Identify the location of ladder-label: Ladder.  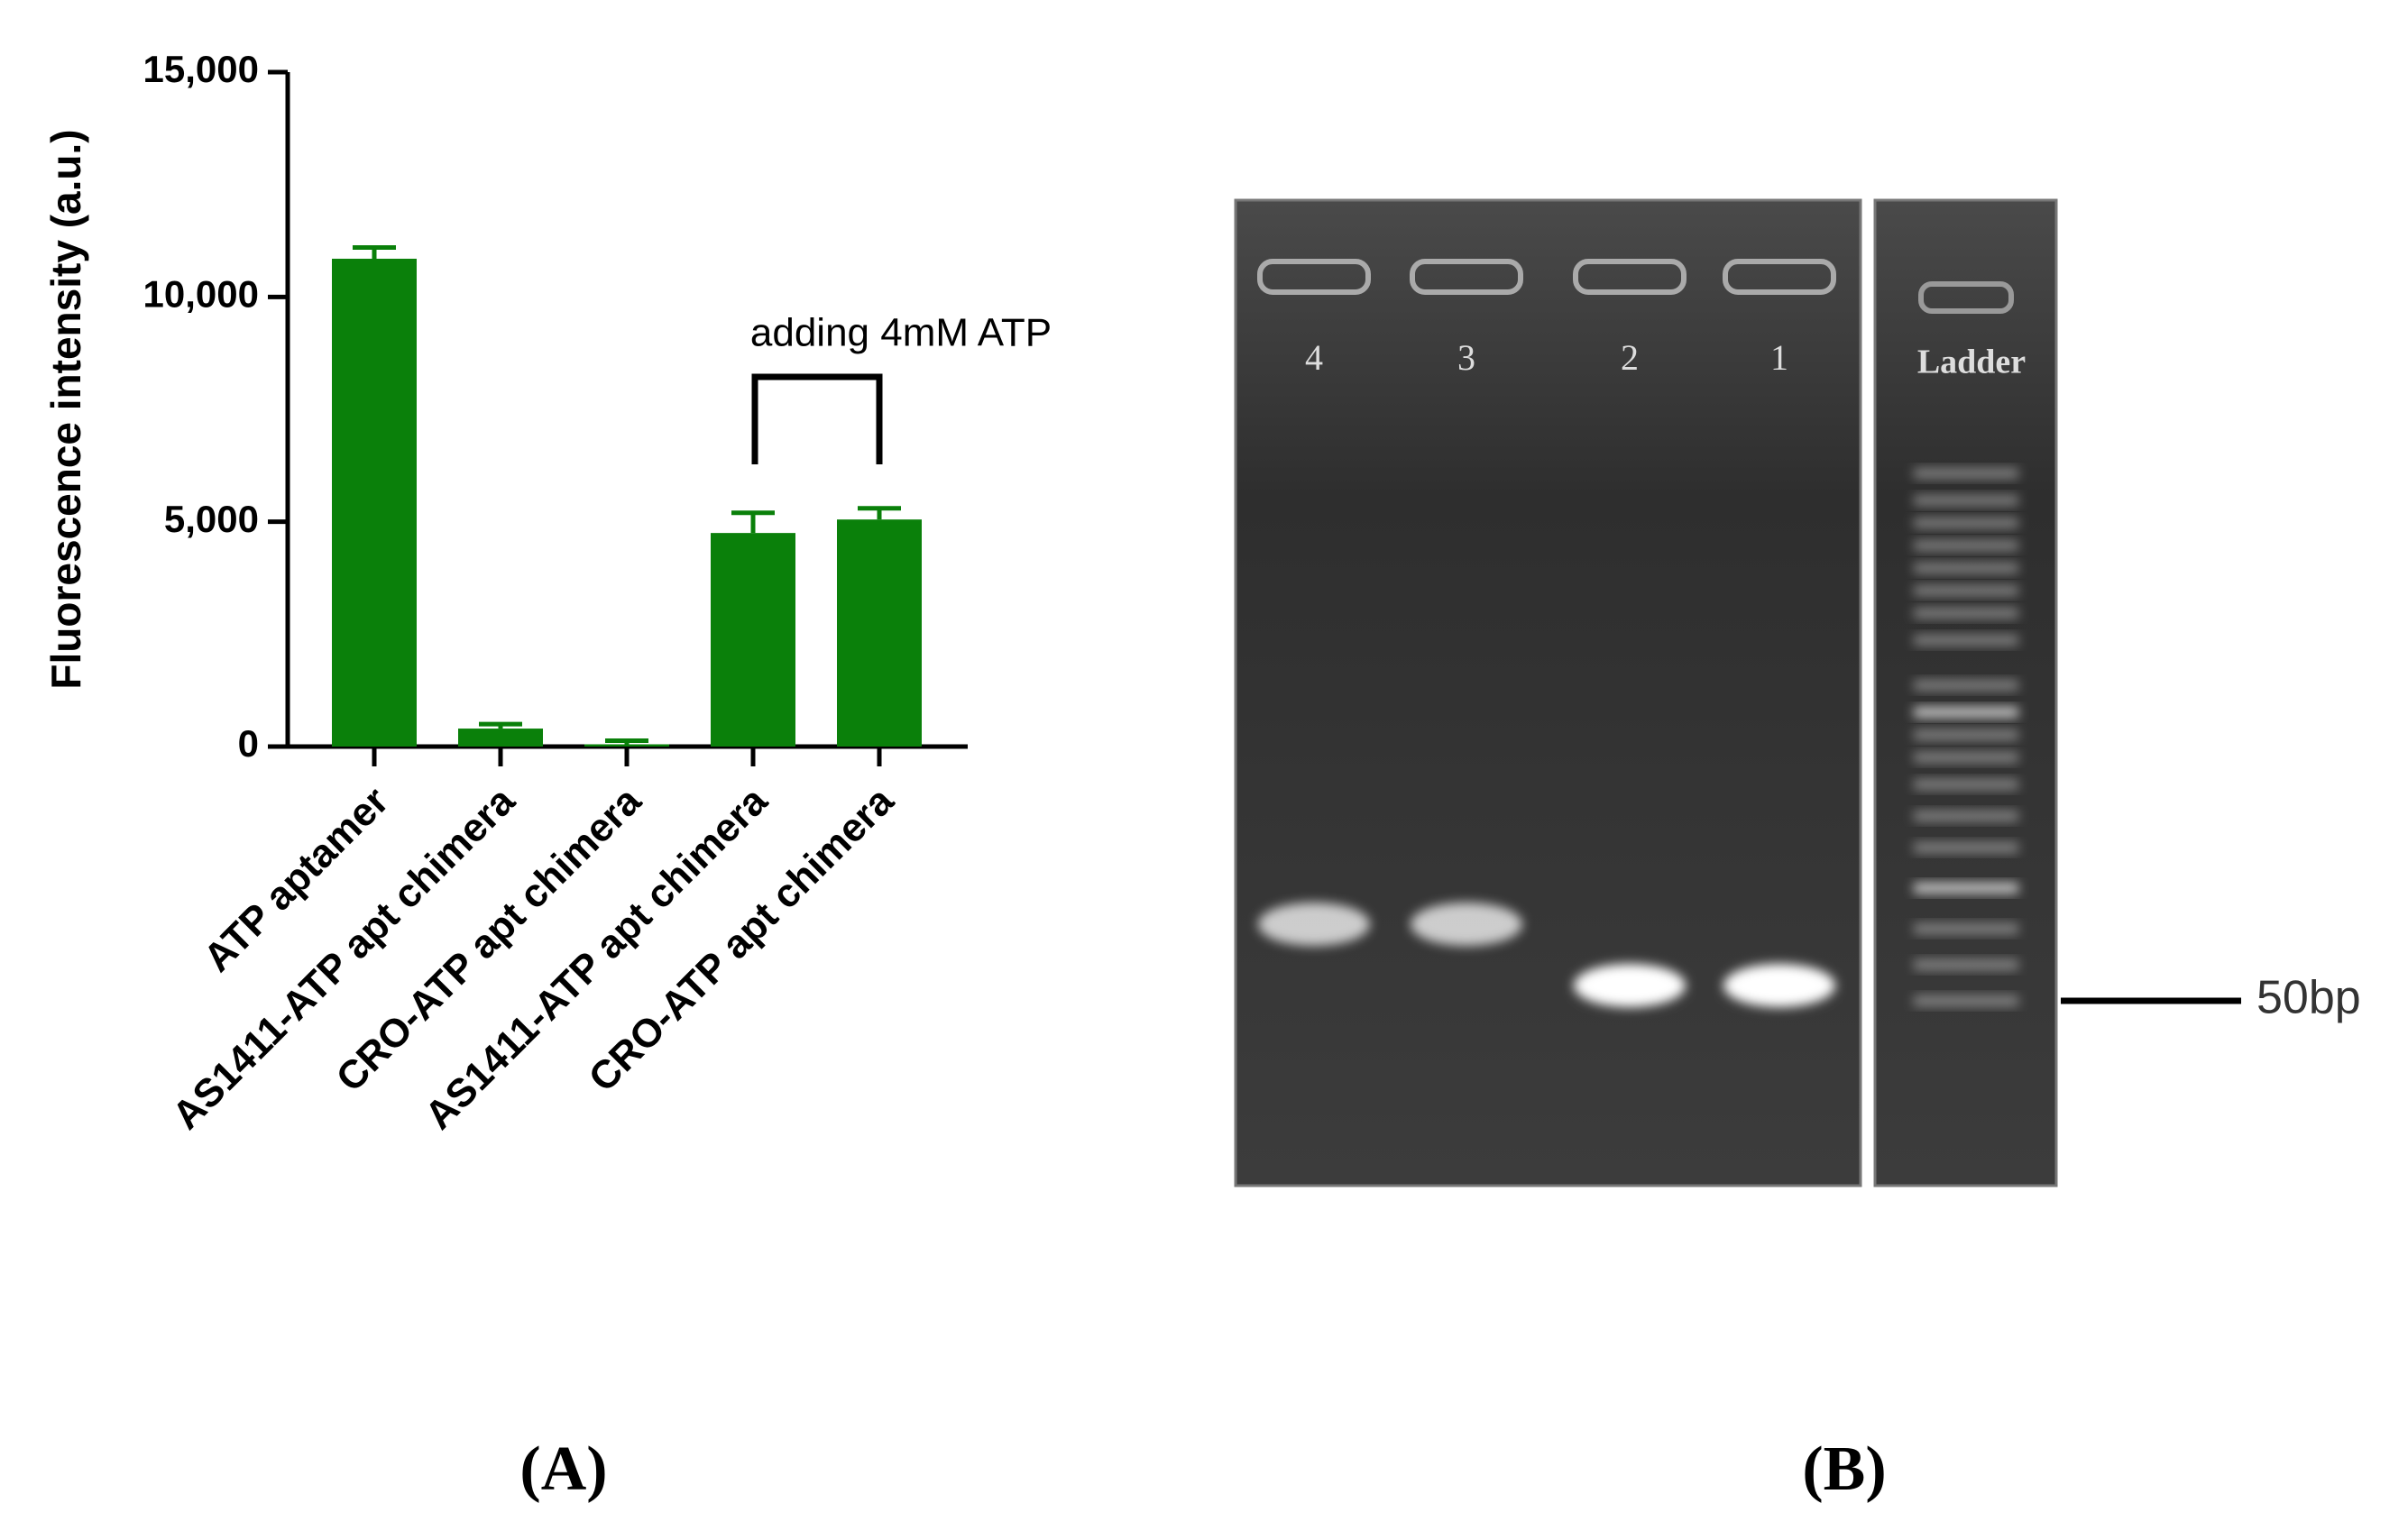
(1971, 362).